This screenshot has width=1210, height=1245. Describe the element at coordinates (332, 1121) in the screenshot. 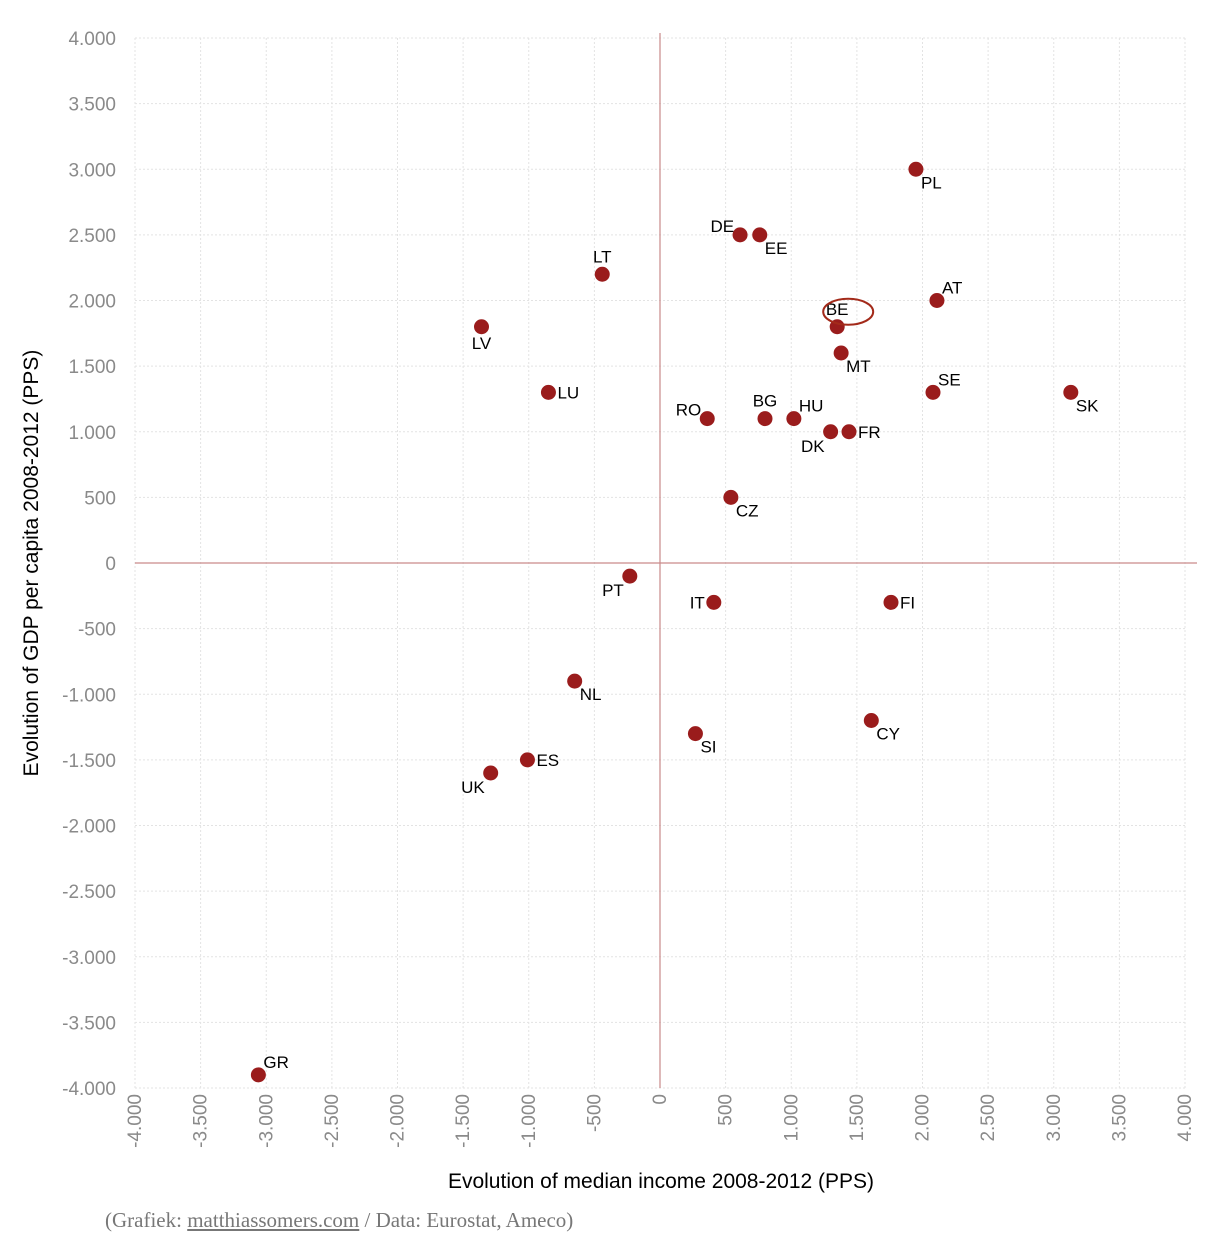

I see `x-tick-label: -2.500` at that location.